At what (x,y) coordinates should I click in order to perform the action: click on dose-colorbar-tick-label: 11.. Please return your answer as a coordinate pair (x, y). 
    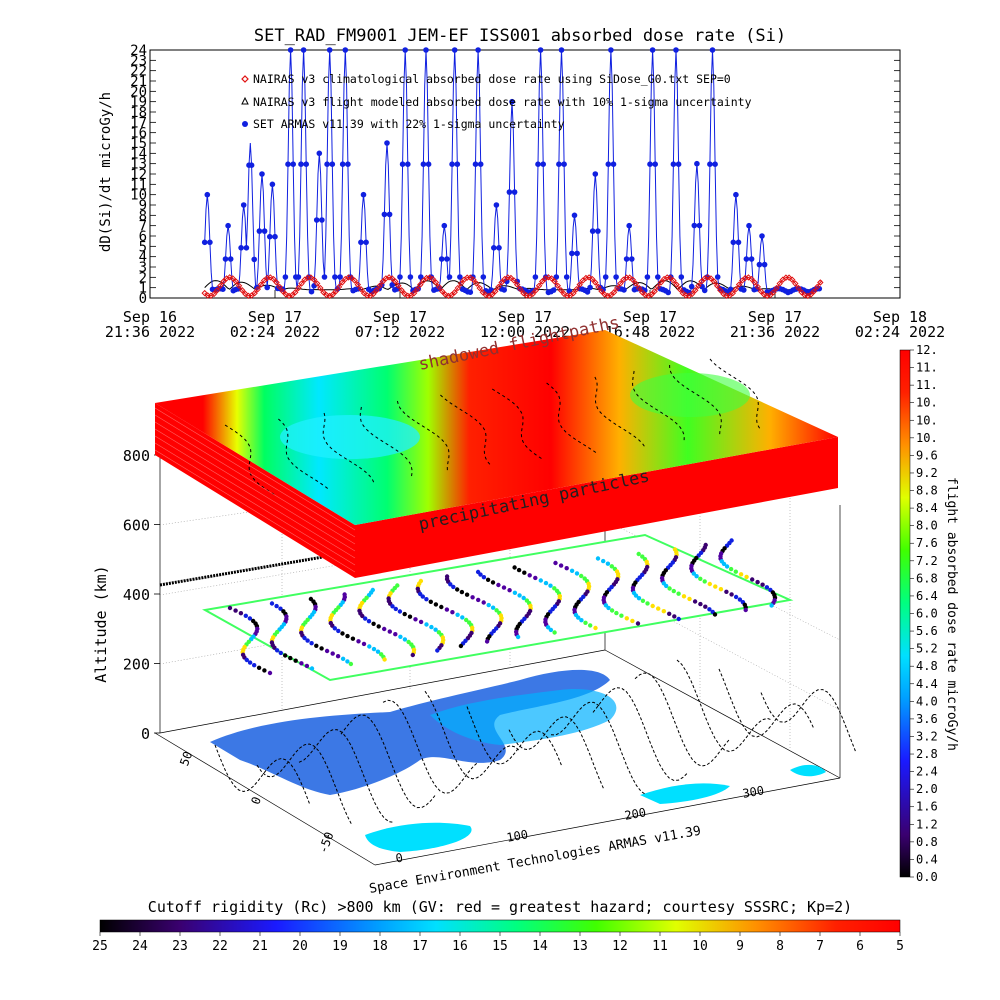
    Looking at the image, I should click on (927, 368).